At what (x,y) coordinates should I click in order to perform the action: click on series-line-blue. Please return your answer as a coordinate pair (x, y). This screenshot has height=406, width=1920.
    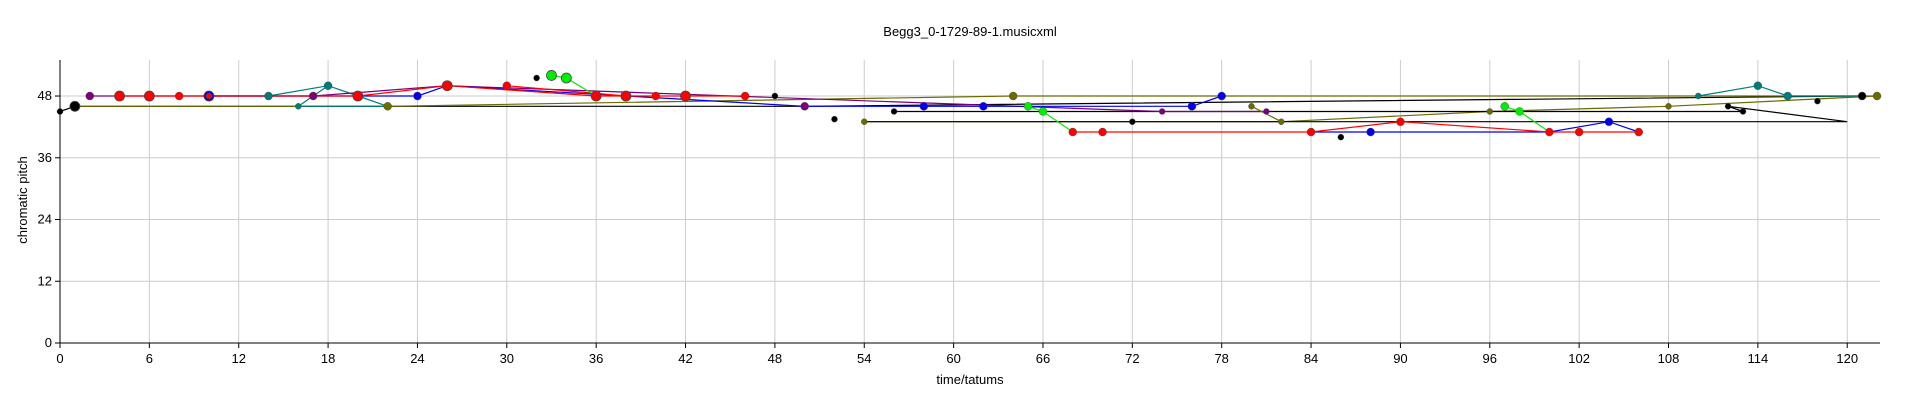
    Looking at the image, I should click on (715, 96).